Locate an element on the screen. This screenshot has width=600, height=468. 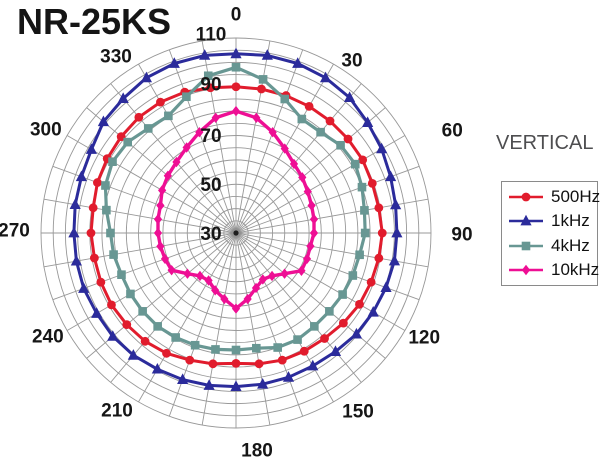
legend-box: 500Hz 1kHz 4kHz 10kHz is located at coordinates (550, 233).